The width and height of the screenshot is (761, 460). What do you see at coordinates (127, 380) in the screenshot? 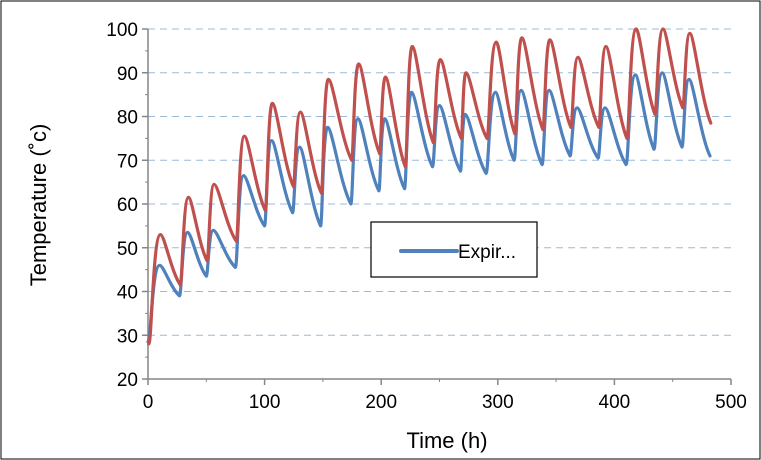
I see `y-tick-label: 20` at bounding box center [127, 380].